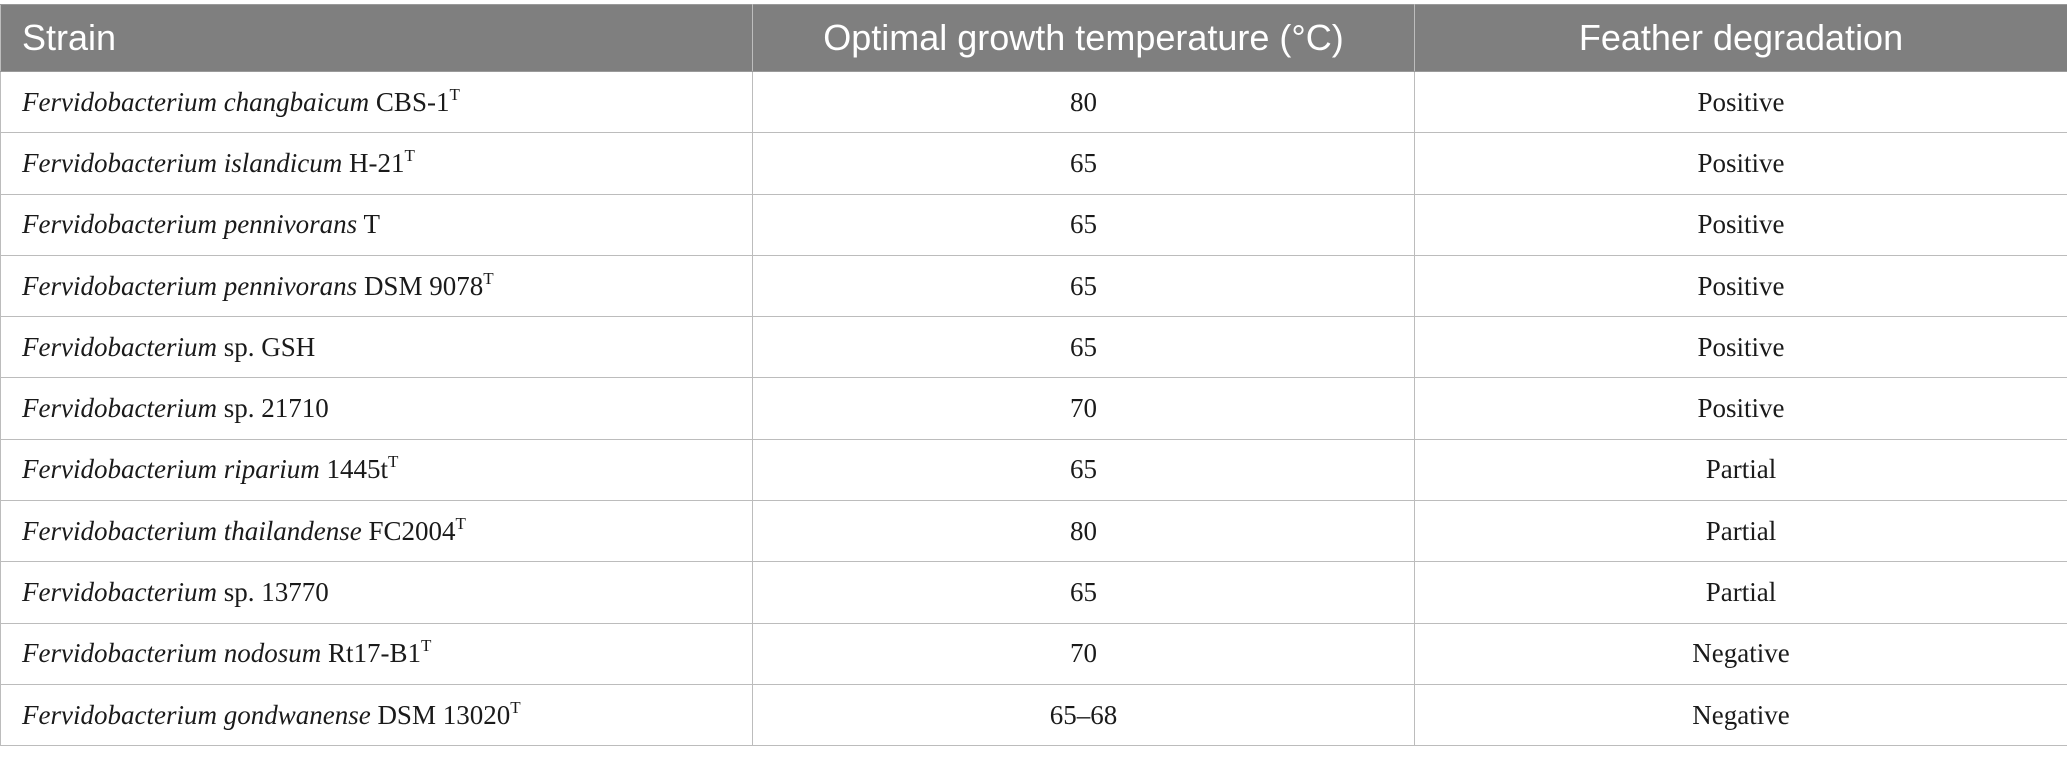 Image resolution: width=2067 pixels, height=766 pixels. I want to click on temperature-cell: 65–68, so click(1083, 715).